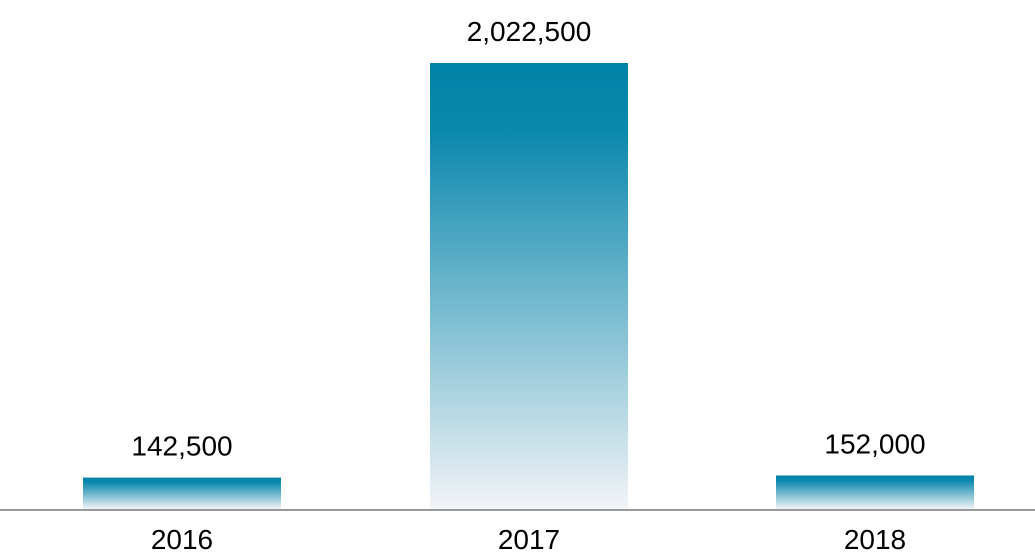 The height and width of the screenshot is (554, 1035). I want to click on x-tick-label-2018: 2018, so click(875, 539).